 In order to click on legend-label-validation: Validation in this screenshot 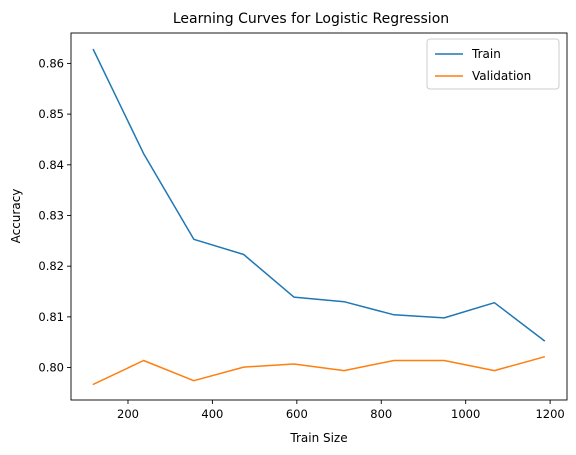, I will do `click(501, 76)`.